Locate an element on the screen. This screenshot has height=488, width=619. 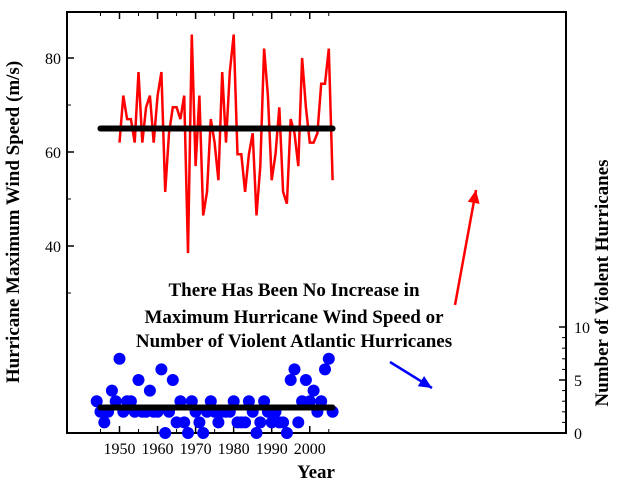
y-left-tick-label: 60 is located at coordinates (53, 153).